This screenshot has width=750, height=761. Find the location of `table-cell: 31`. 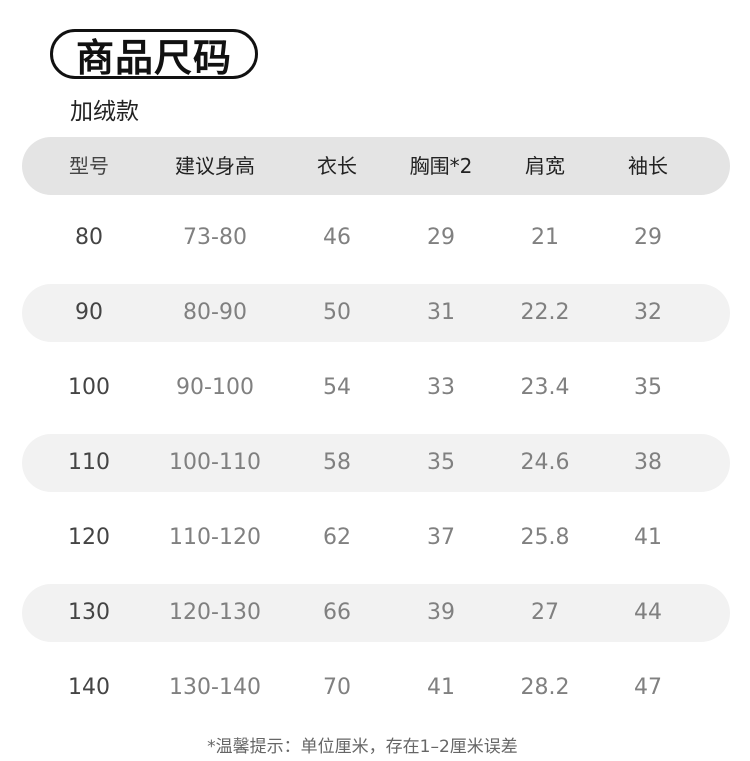

table-cell: 31 is located at coordinates (441, 312).